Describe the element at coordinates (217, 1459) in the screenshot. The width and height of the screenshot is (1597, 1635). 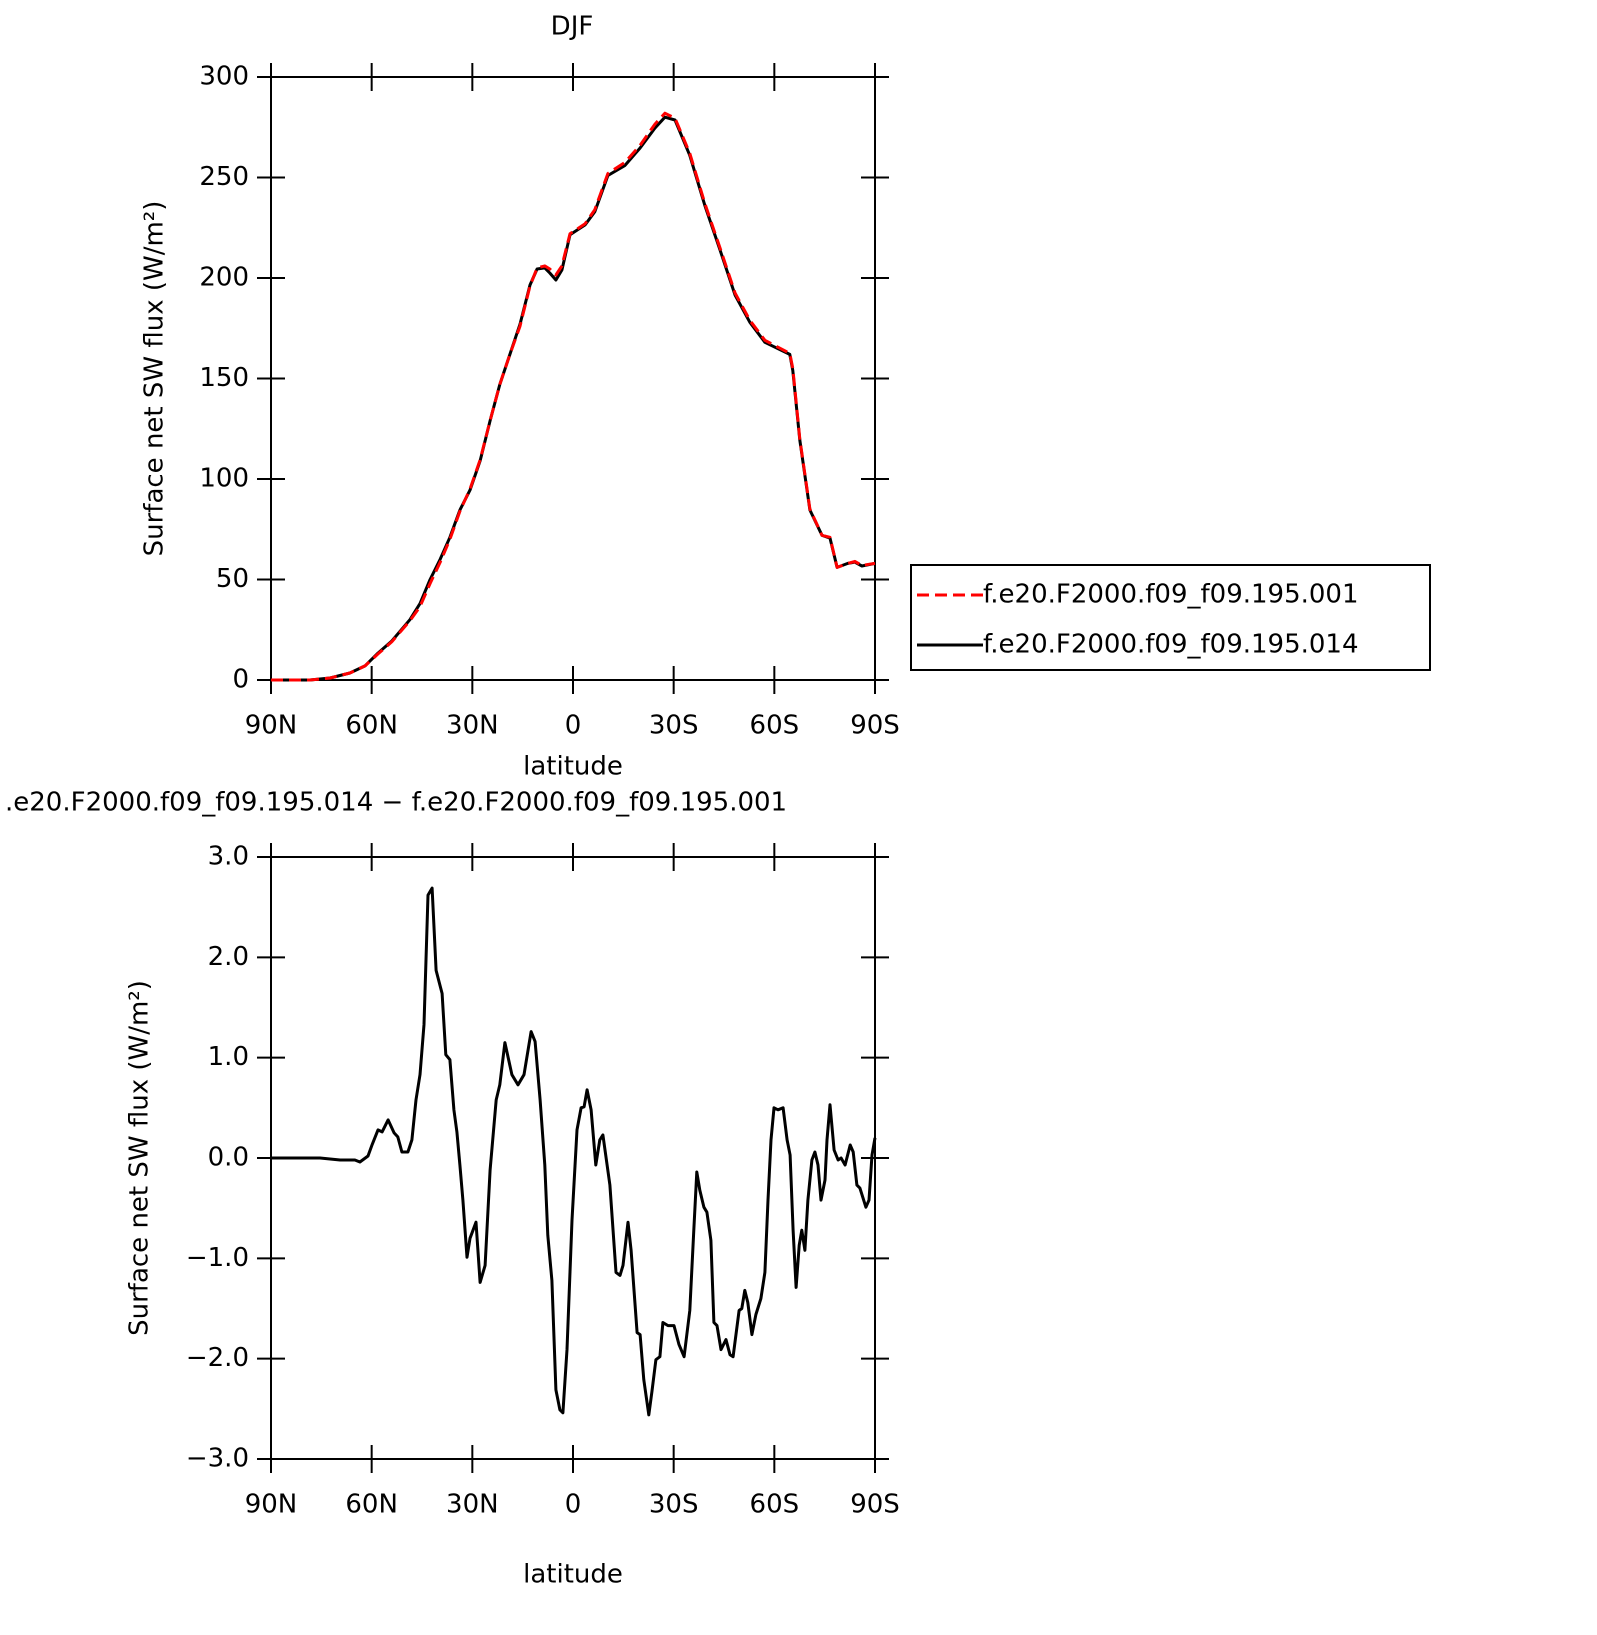
I see `y-tick-label: −3.0` at that location.